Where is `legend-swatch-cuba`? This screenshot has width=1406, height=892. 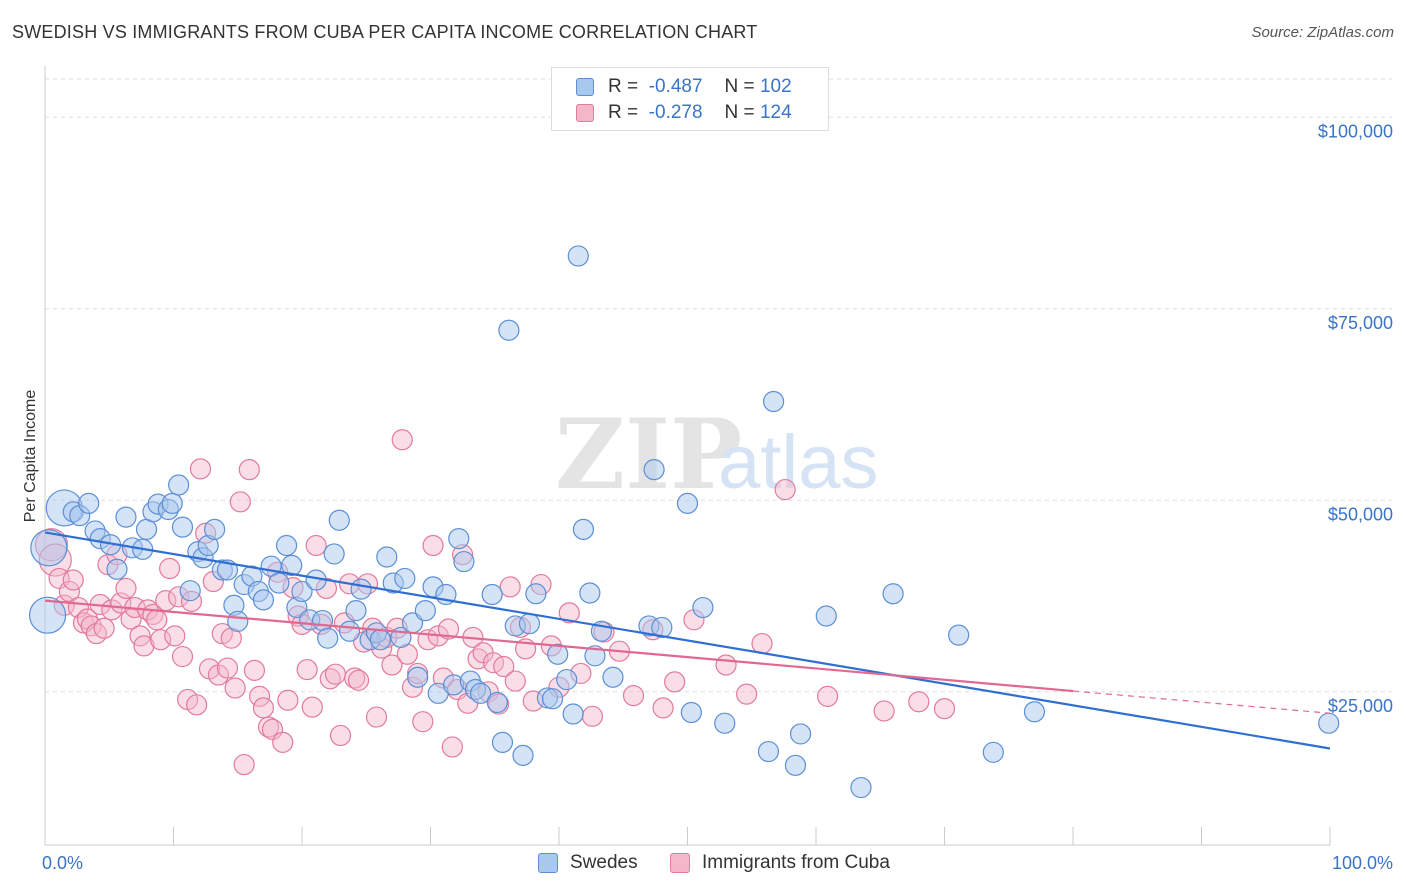 legend-swatch-cuba is located at coordinates (680, 863).